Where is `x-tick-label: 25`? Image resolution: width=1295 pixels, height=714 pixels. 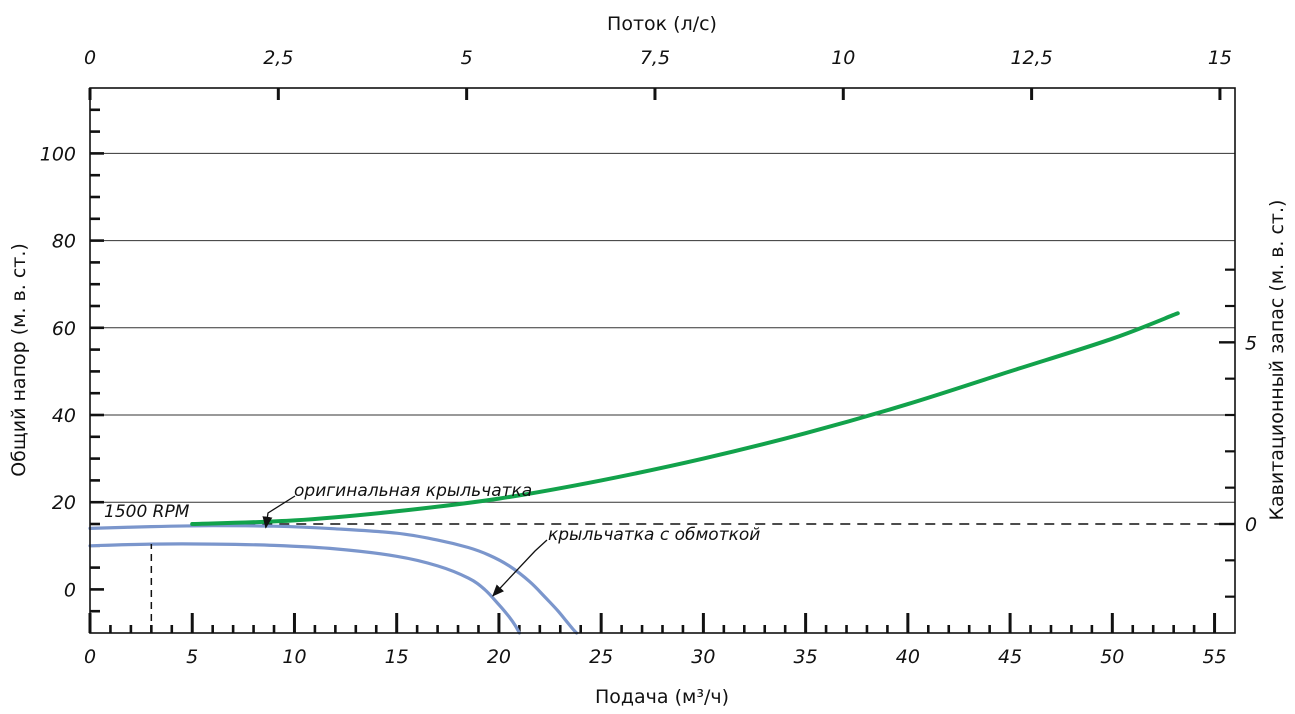
x-tick-label: 25 is located at coordinates (601, 657).